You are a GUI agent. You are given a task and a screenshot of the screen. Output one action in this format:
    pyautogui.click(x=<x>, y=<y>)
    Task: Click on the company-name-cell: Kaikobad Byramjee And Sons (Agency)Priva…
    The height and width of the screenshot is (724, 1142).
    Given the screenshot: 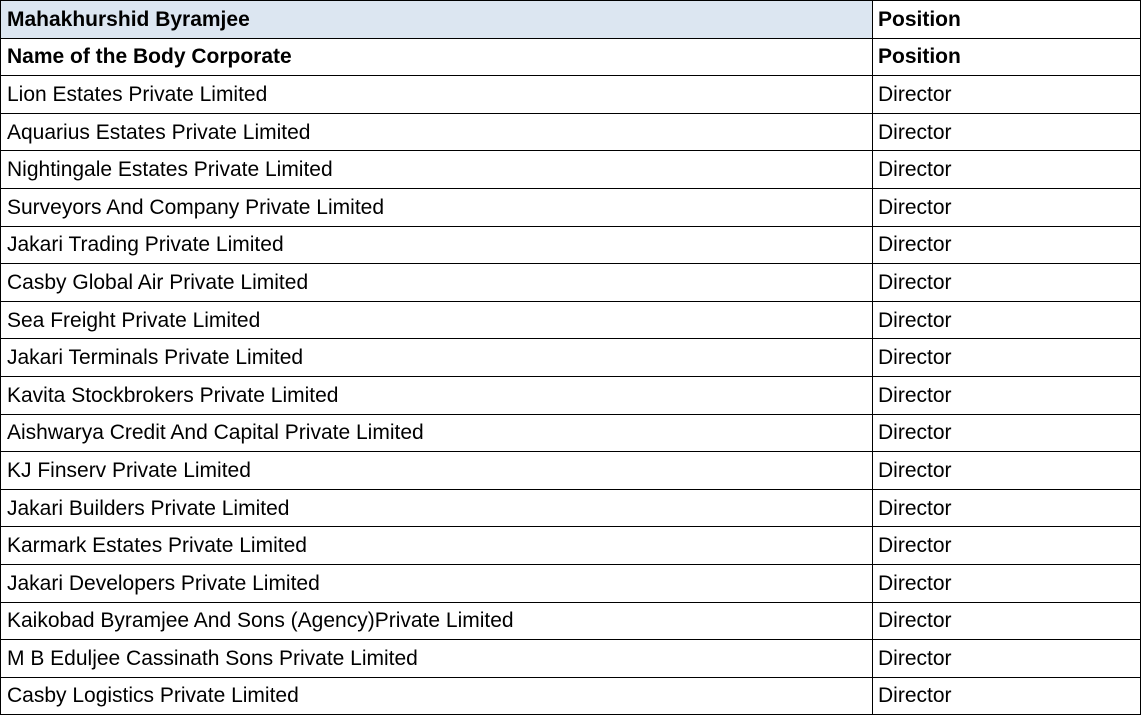 What is the action you would take?
    pyautogui.click(x=436, y=621)
    